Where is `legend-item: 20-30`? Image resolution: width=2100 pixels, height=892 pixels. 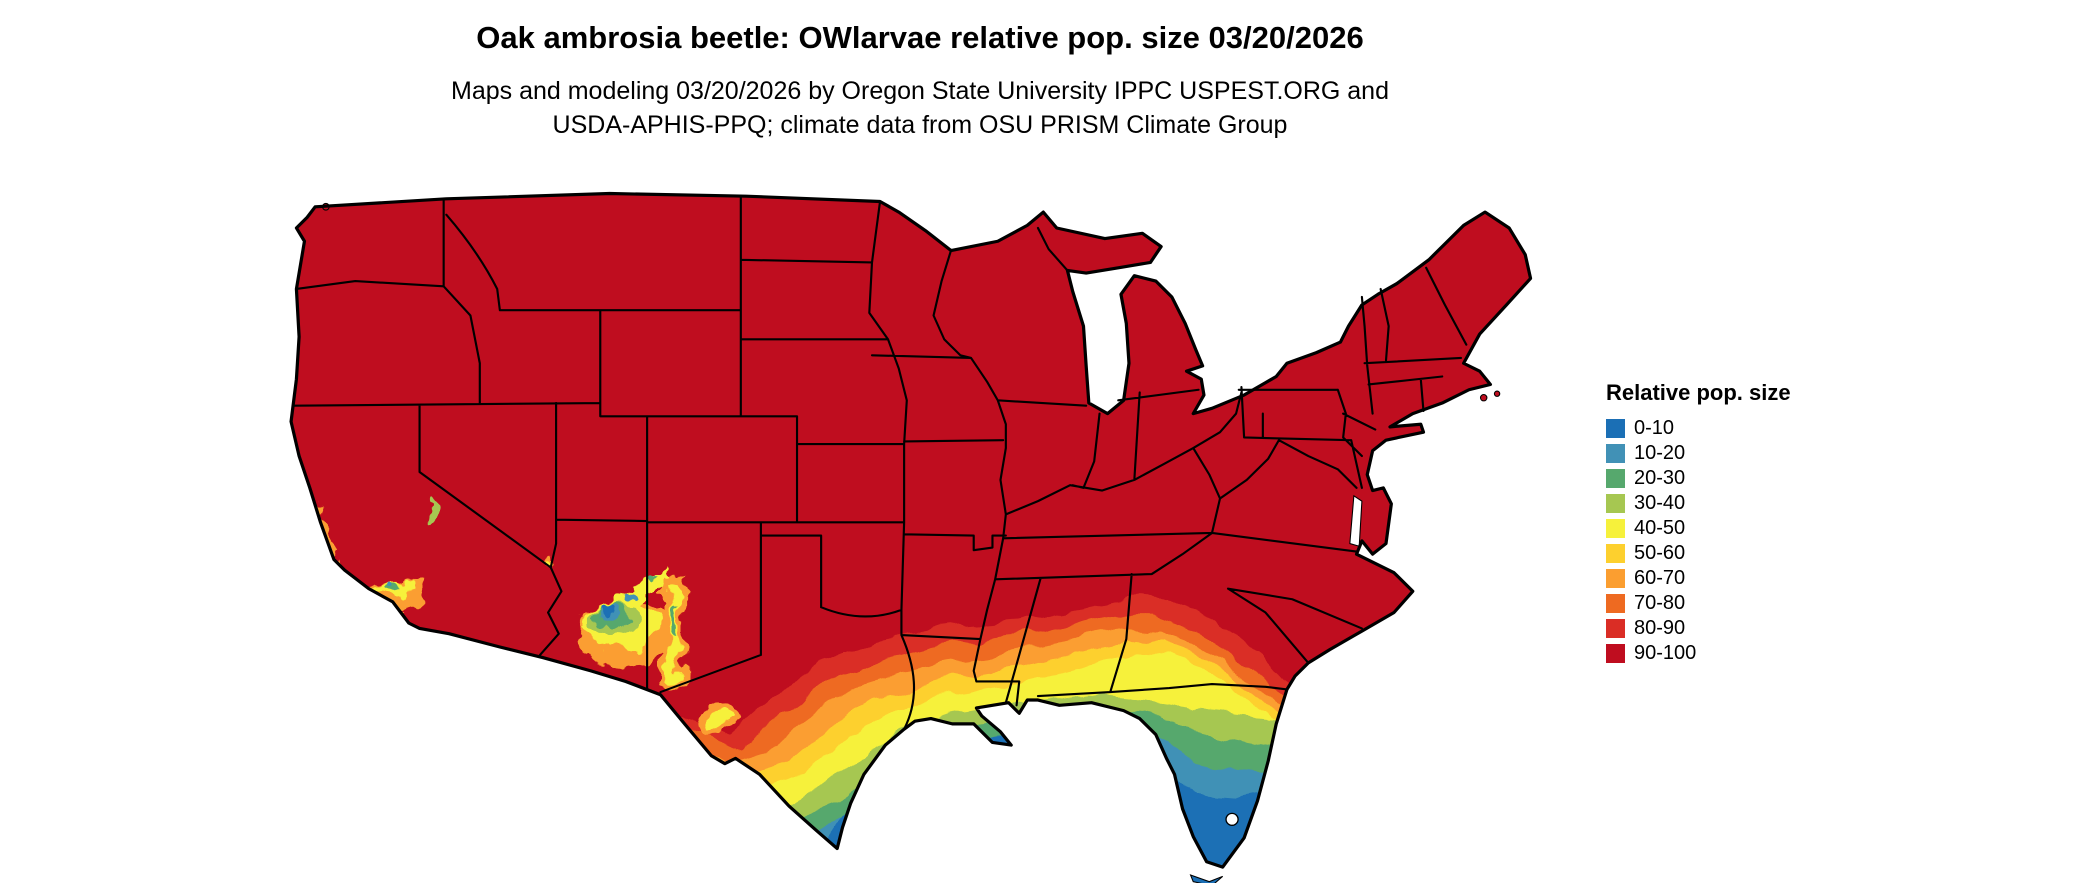 legend-item: 20-30 is located at coordinates (1698, 478).